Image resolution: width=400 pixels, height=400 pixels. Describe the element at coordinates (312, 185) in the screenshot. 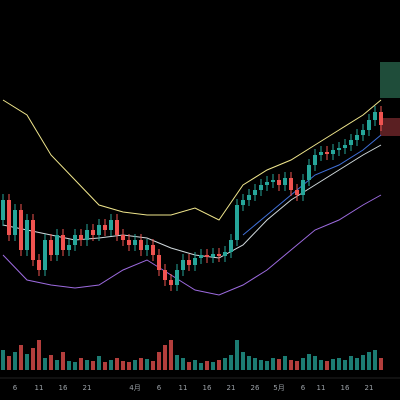

I see `indicator-line` at that location.